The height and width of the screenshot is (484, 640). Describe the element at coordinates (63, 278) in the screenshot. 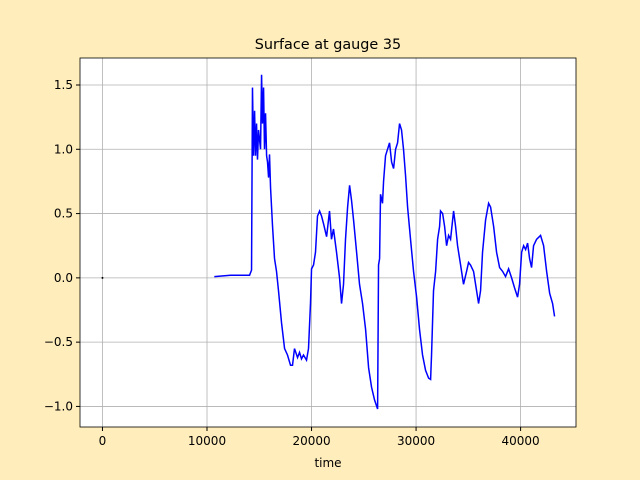

I see `y-tick-label: 0.0` at that location.